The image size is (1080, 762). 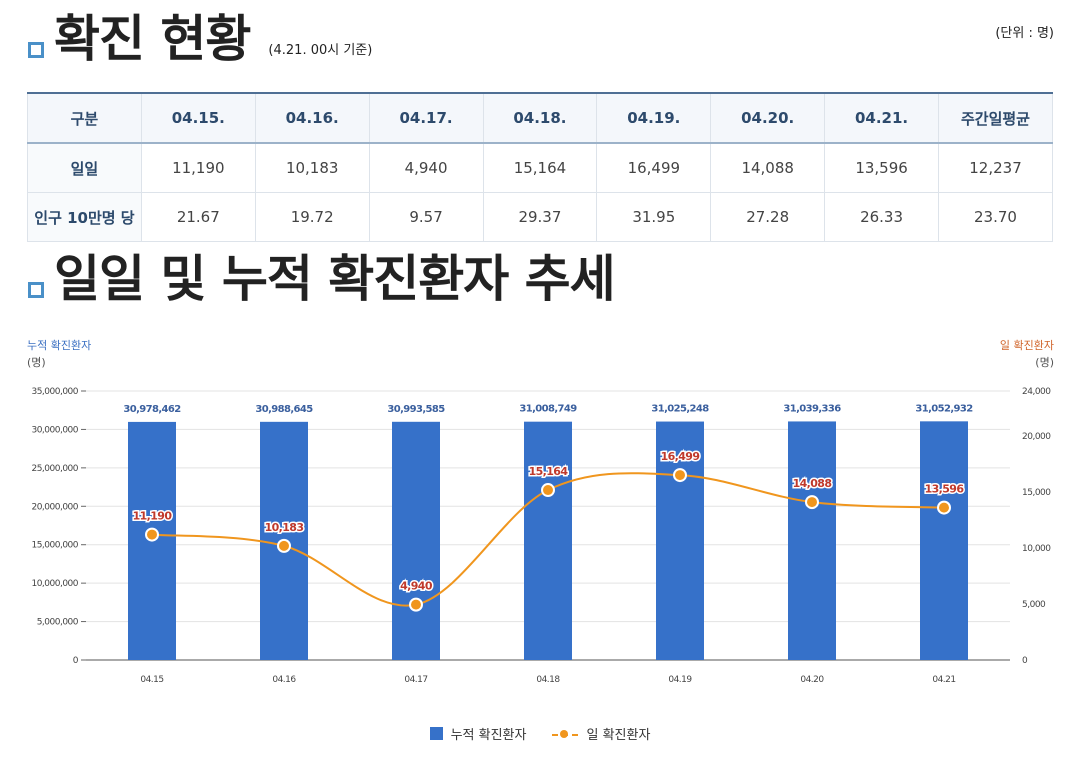 What do you see at coordinates (426, 167) in the screenshot?
I see `table-cell: 4,940` at bounding box center [426, 167].